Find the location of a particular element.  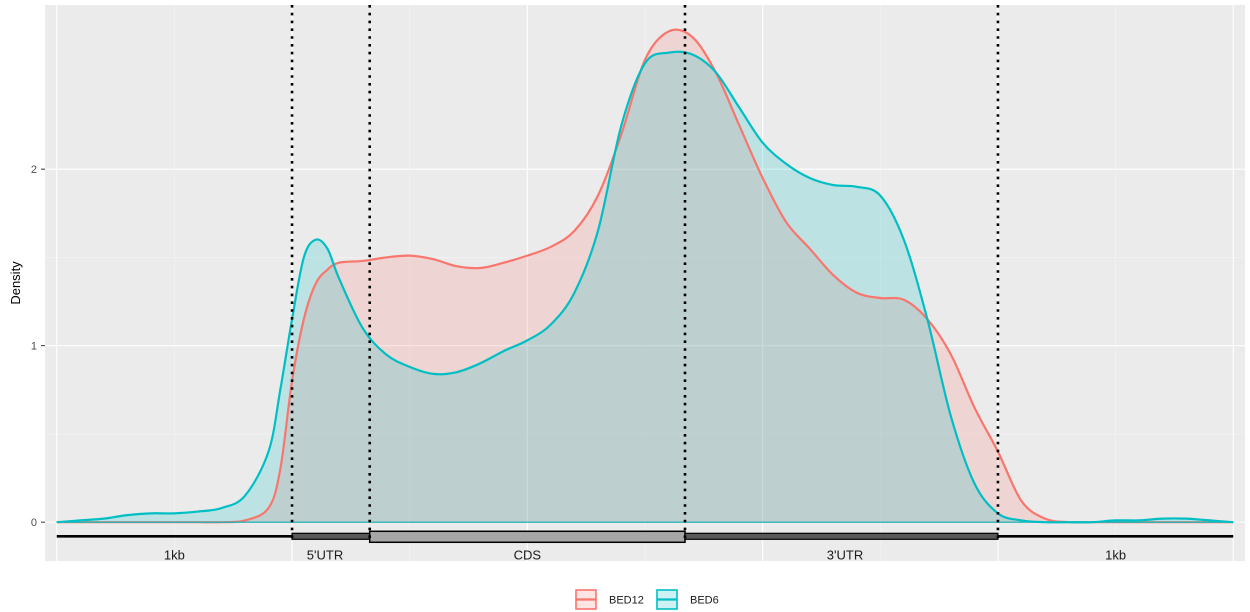

region-label: 3'UTR is located at coordinates (845, 555).